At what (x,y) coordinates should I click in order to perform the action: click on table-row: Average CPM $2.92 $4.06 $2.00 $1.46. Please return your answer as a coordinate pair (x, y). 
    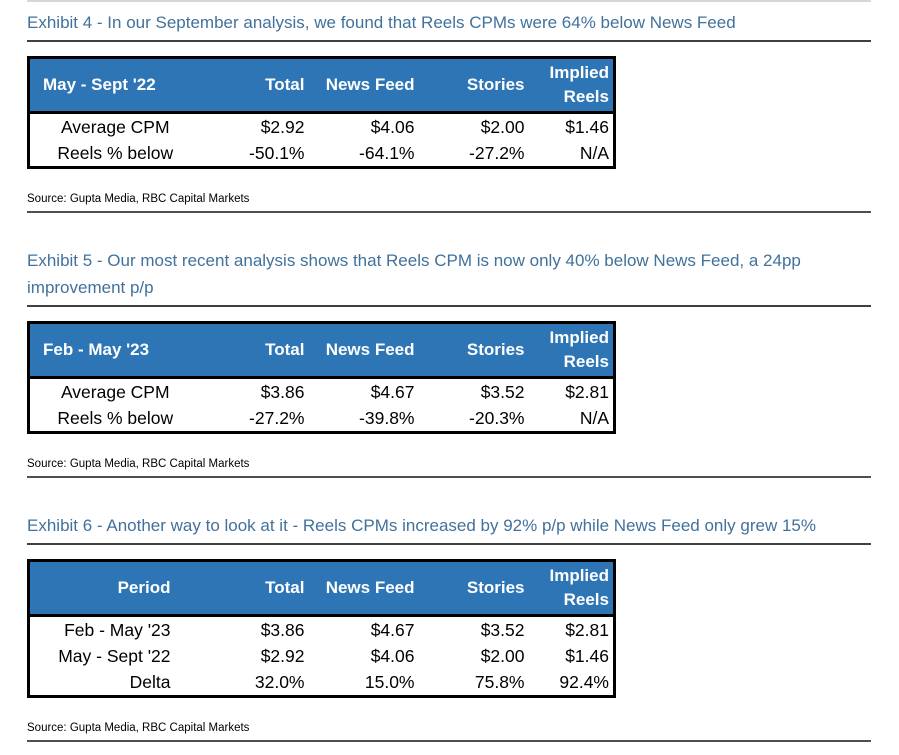
    Looking at the image, I should click on (322, 127).